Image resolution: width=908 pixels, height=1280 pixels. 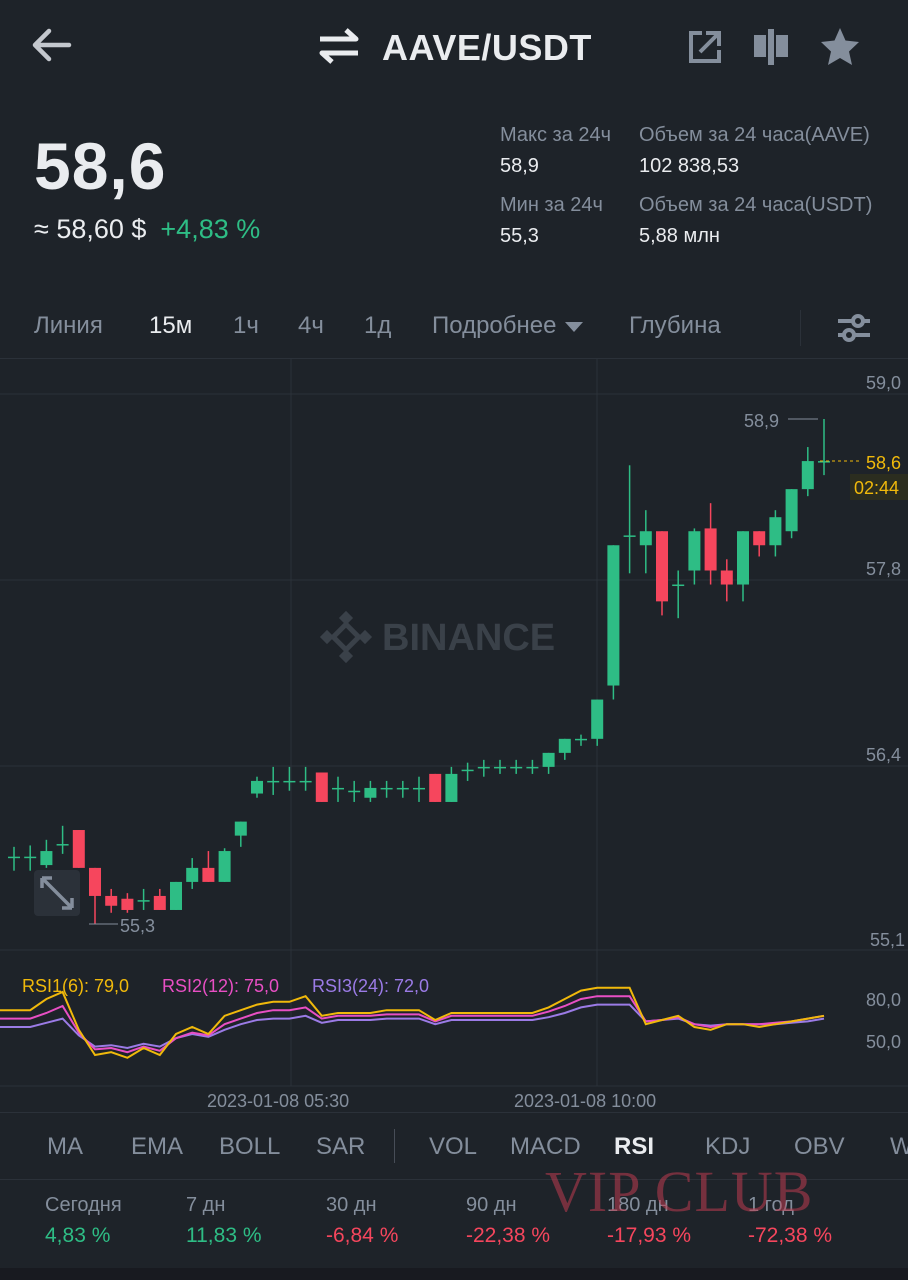 I want to click on rsi2-legend: RSI2(12): 75,0, so click(x=220, y=986).